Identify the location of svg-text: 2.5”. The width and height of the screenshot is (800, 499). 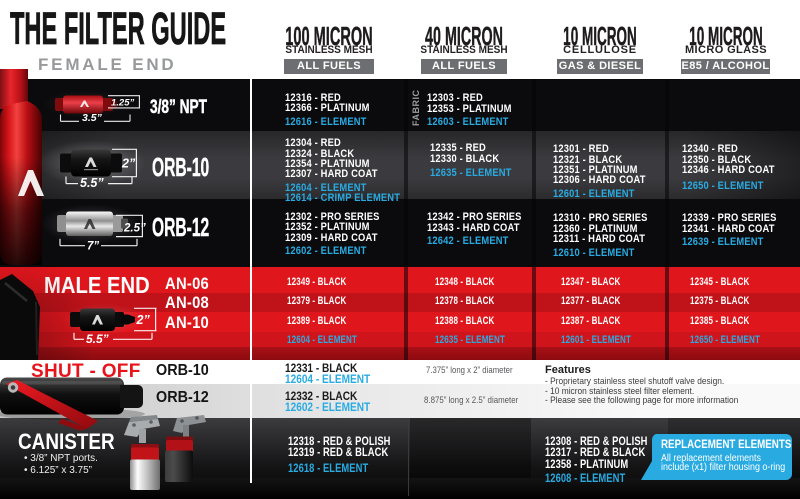
(134, 229).